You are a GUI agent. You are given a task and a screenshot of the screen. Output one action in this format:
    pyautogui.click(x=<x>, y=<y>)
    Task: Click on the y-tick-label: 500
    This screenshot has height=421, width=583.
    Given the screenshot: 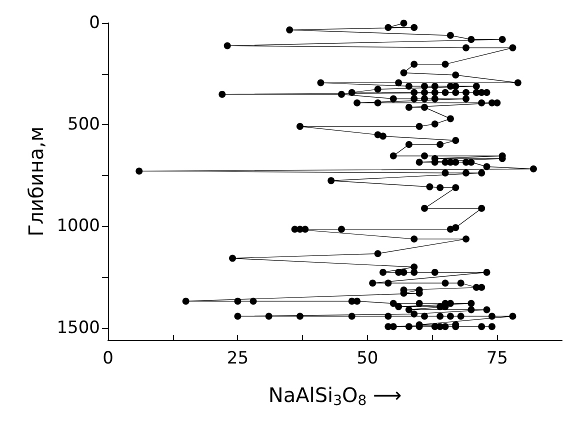 What is the action you would take?
    pyautogui.click(x=84, y=124)
    